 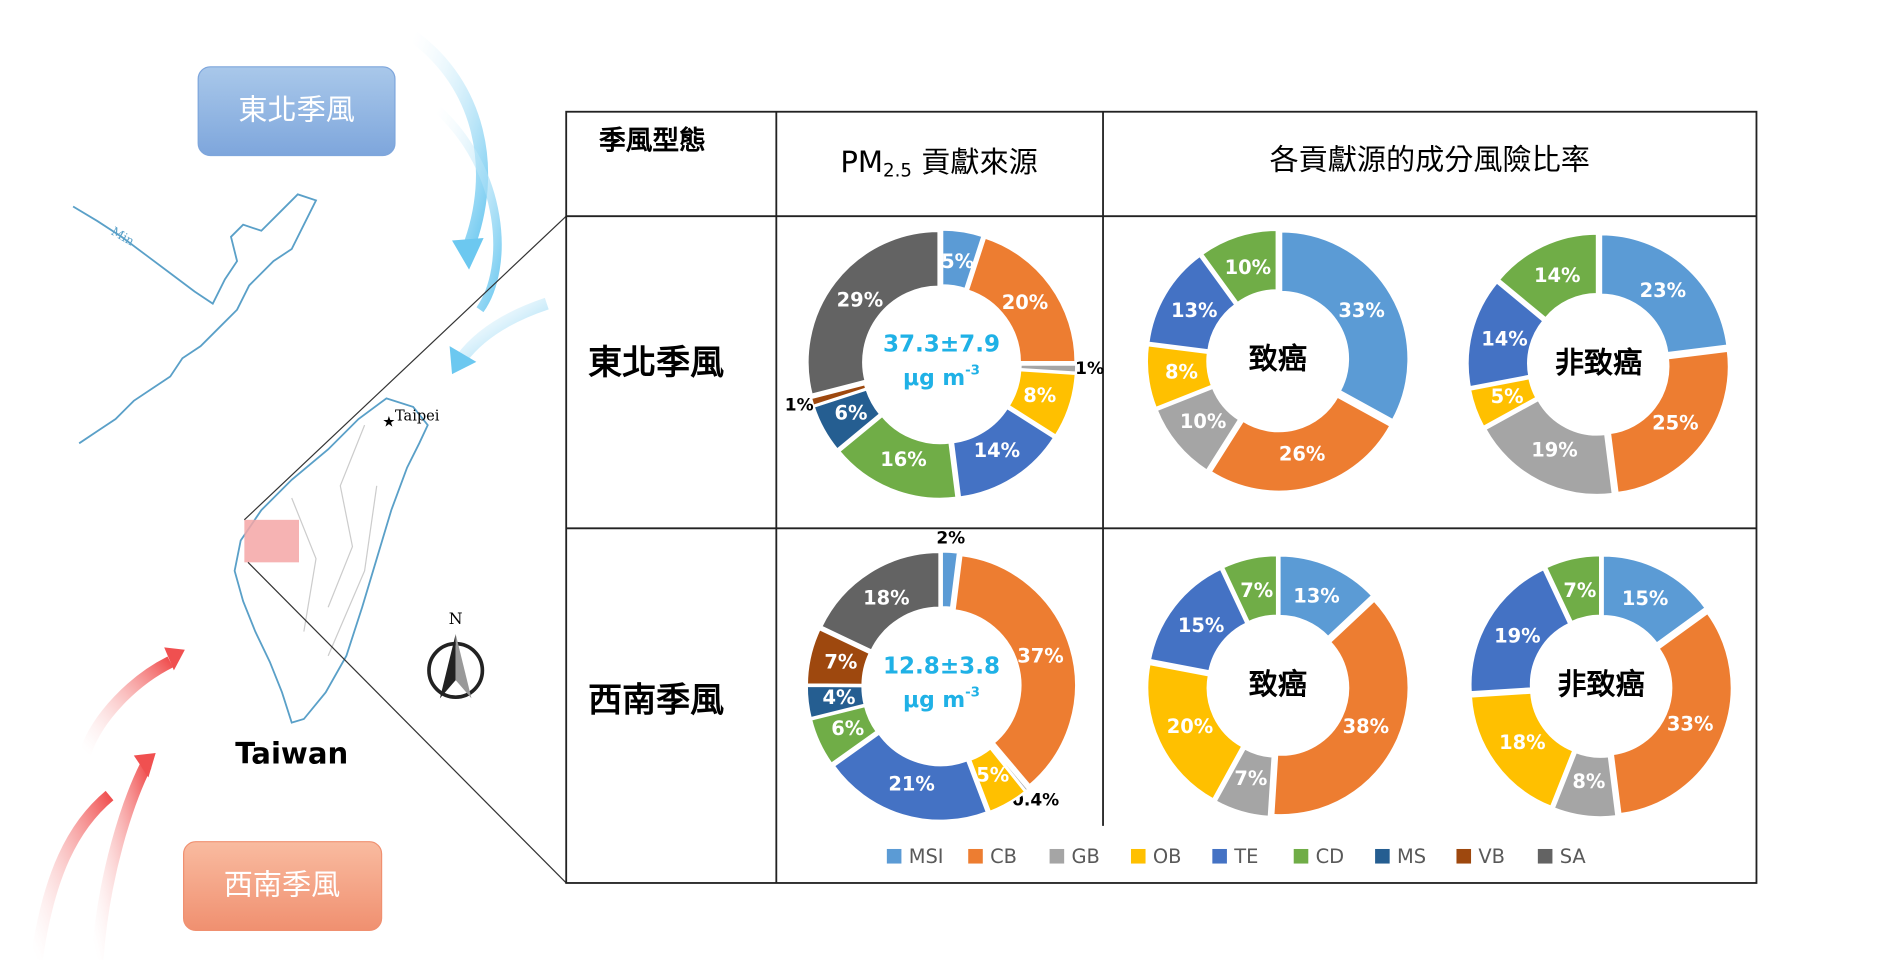 I want to click on north-label: N, so click(x=456, y=618).